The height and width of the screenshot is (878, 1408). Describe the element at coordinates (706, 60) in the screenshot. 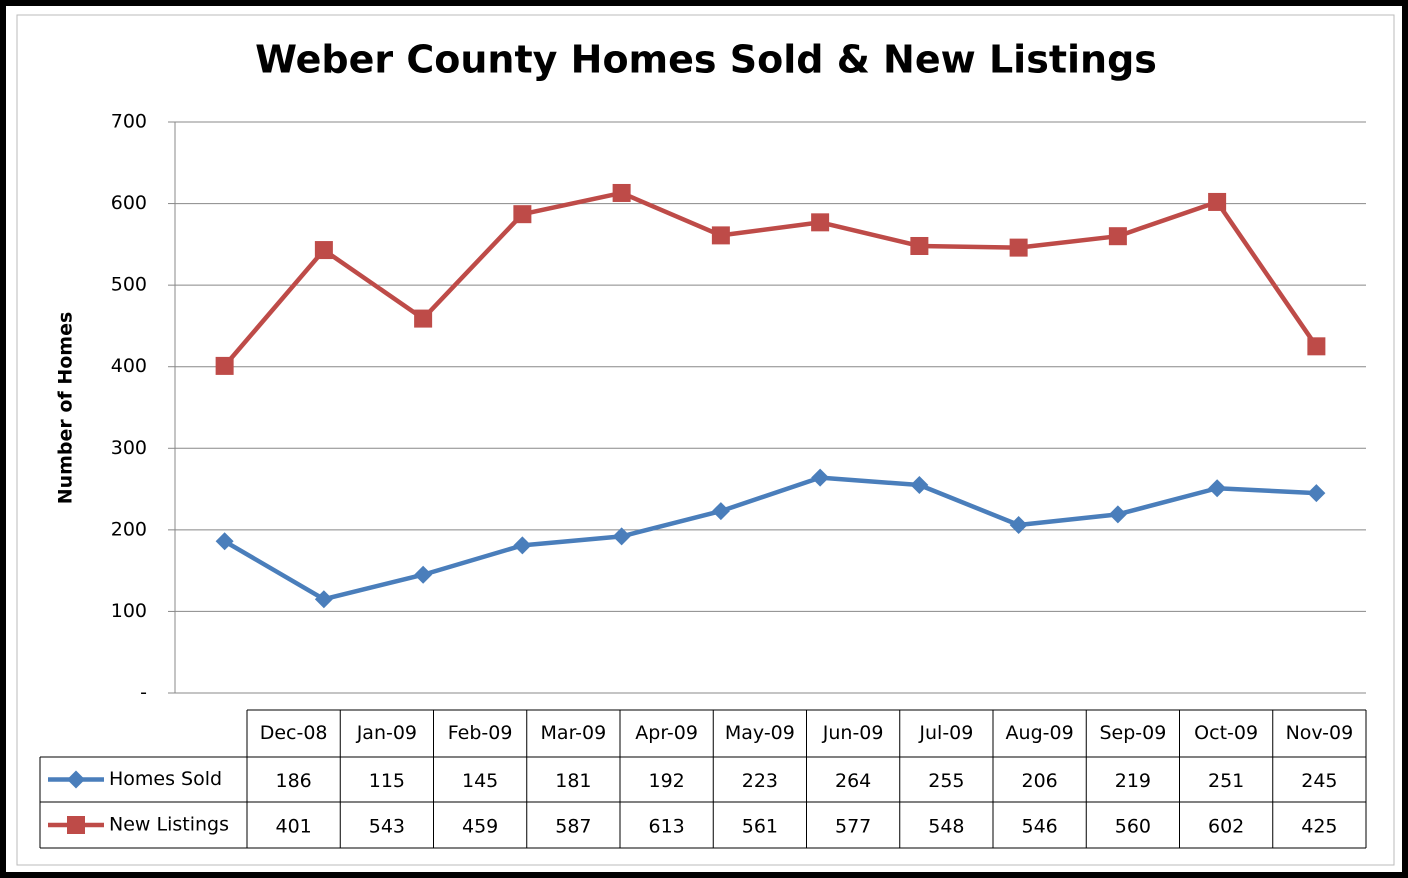

I see `chart-title: Weber County Homes Sold & New Listings` at that location.